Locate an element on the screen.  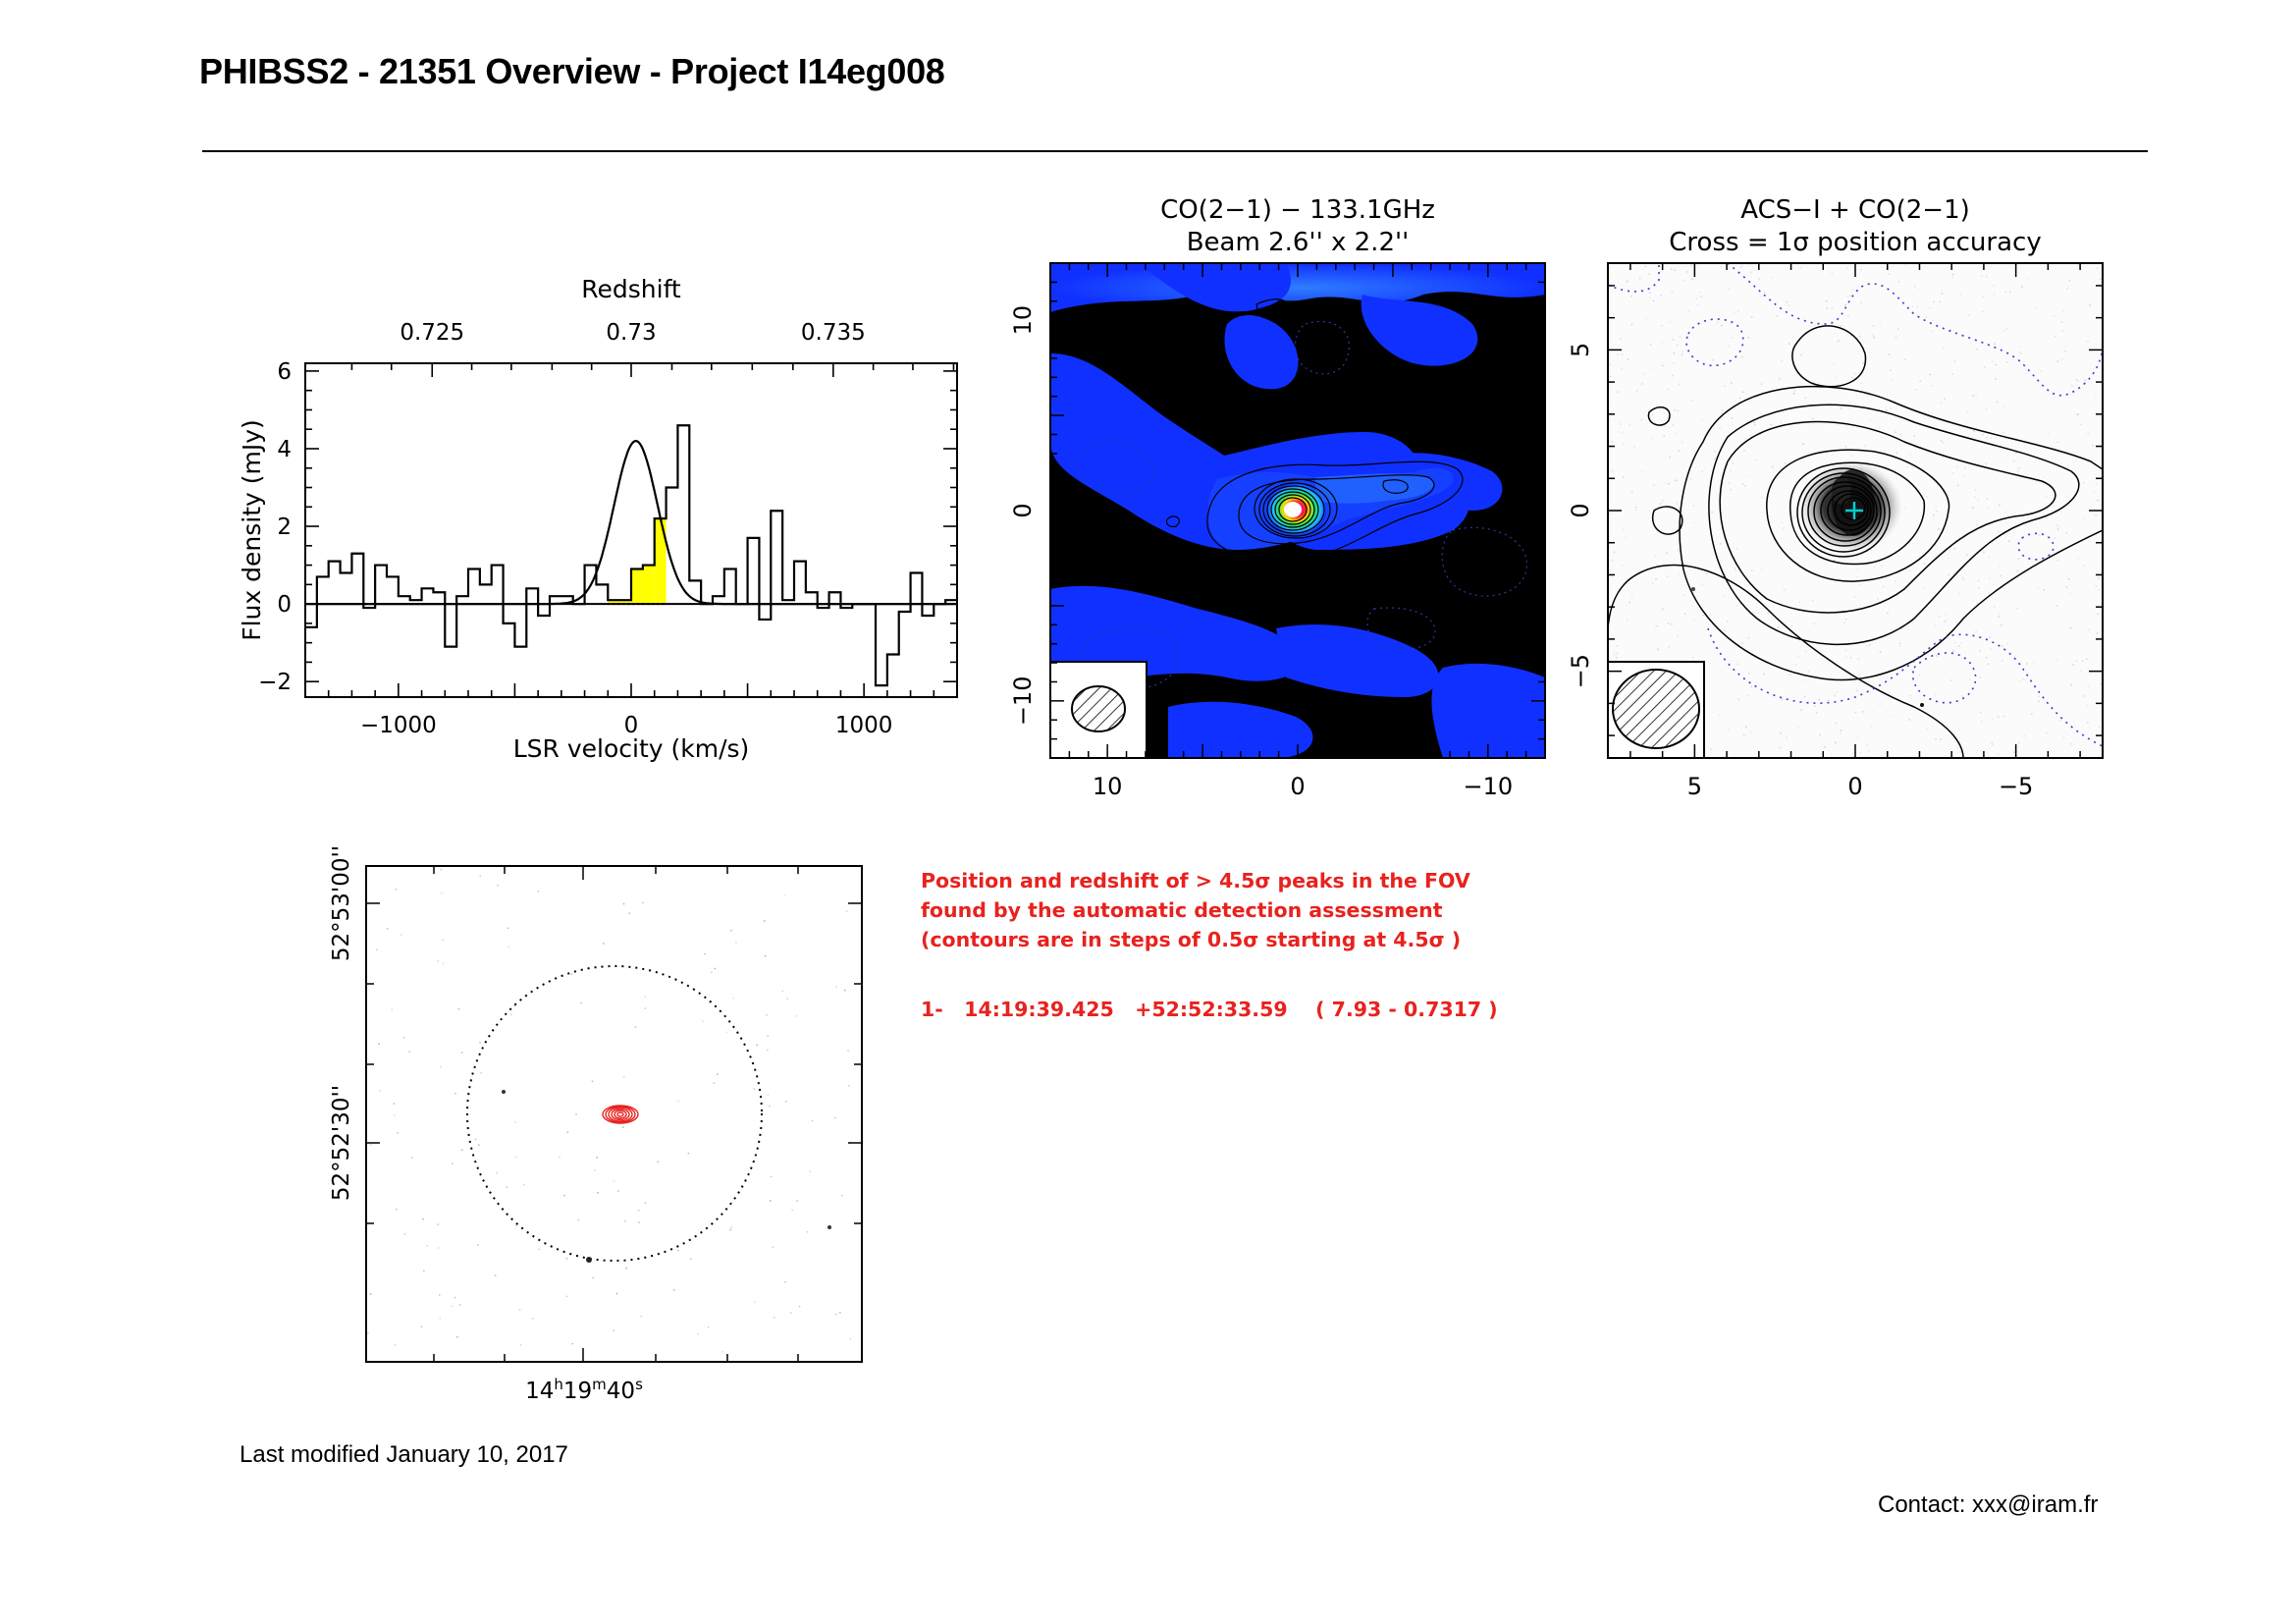
acs-x-tick-labels: 5 0 −5 is located at coordinates (1861, 786).